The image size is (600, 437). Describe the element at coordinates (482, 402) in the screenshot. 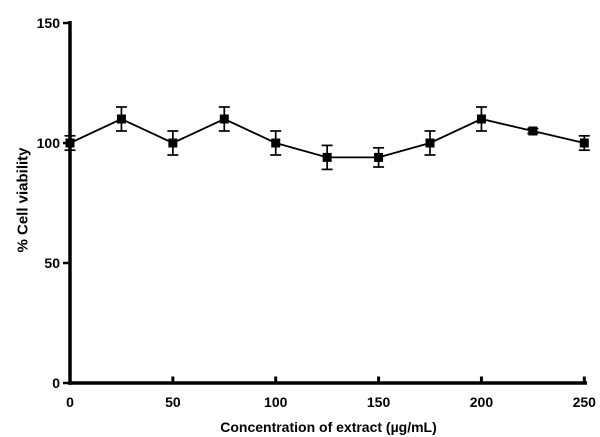

I see `x-tick-label: 200` at that location.